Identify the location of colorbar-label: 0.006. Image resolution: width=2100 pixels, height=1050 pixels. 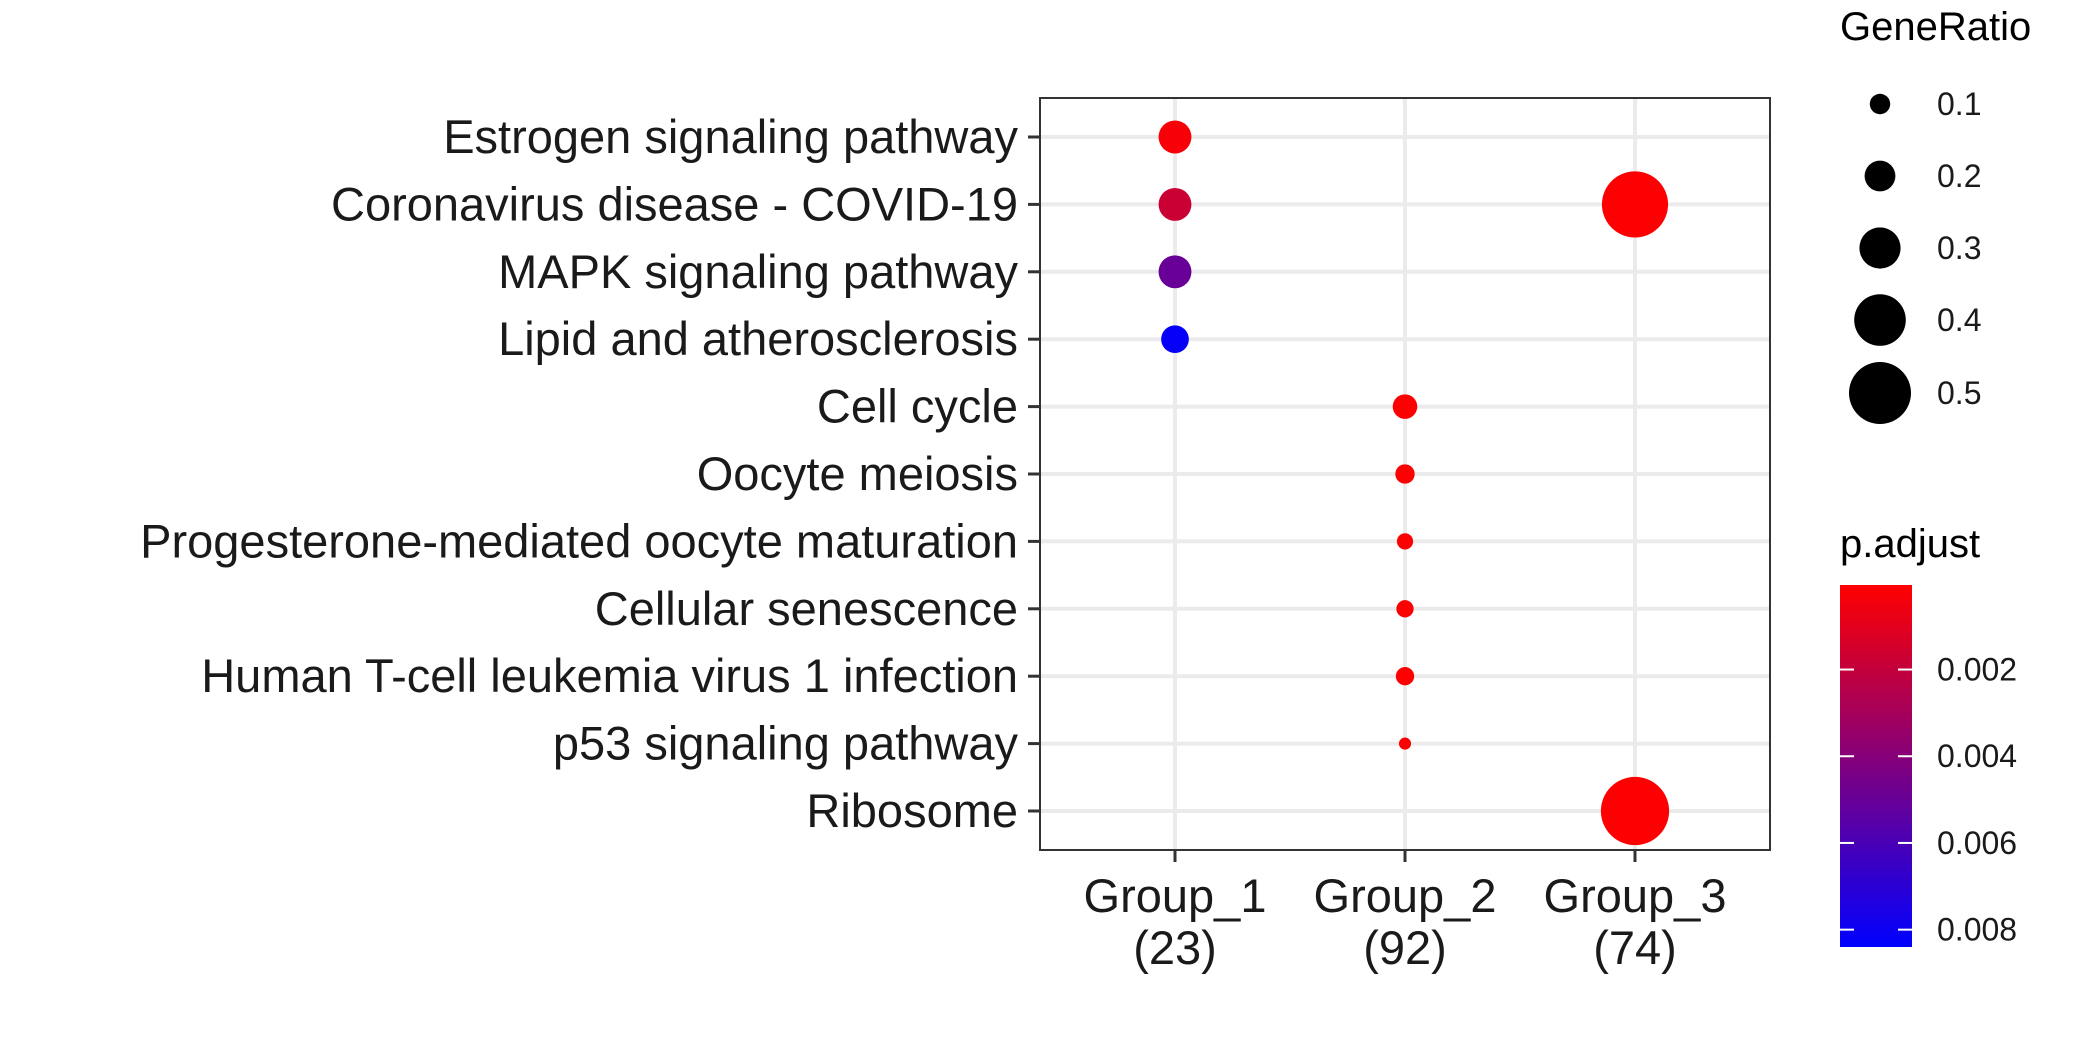
(1977, 843).